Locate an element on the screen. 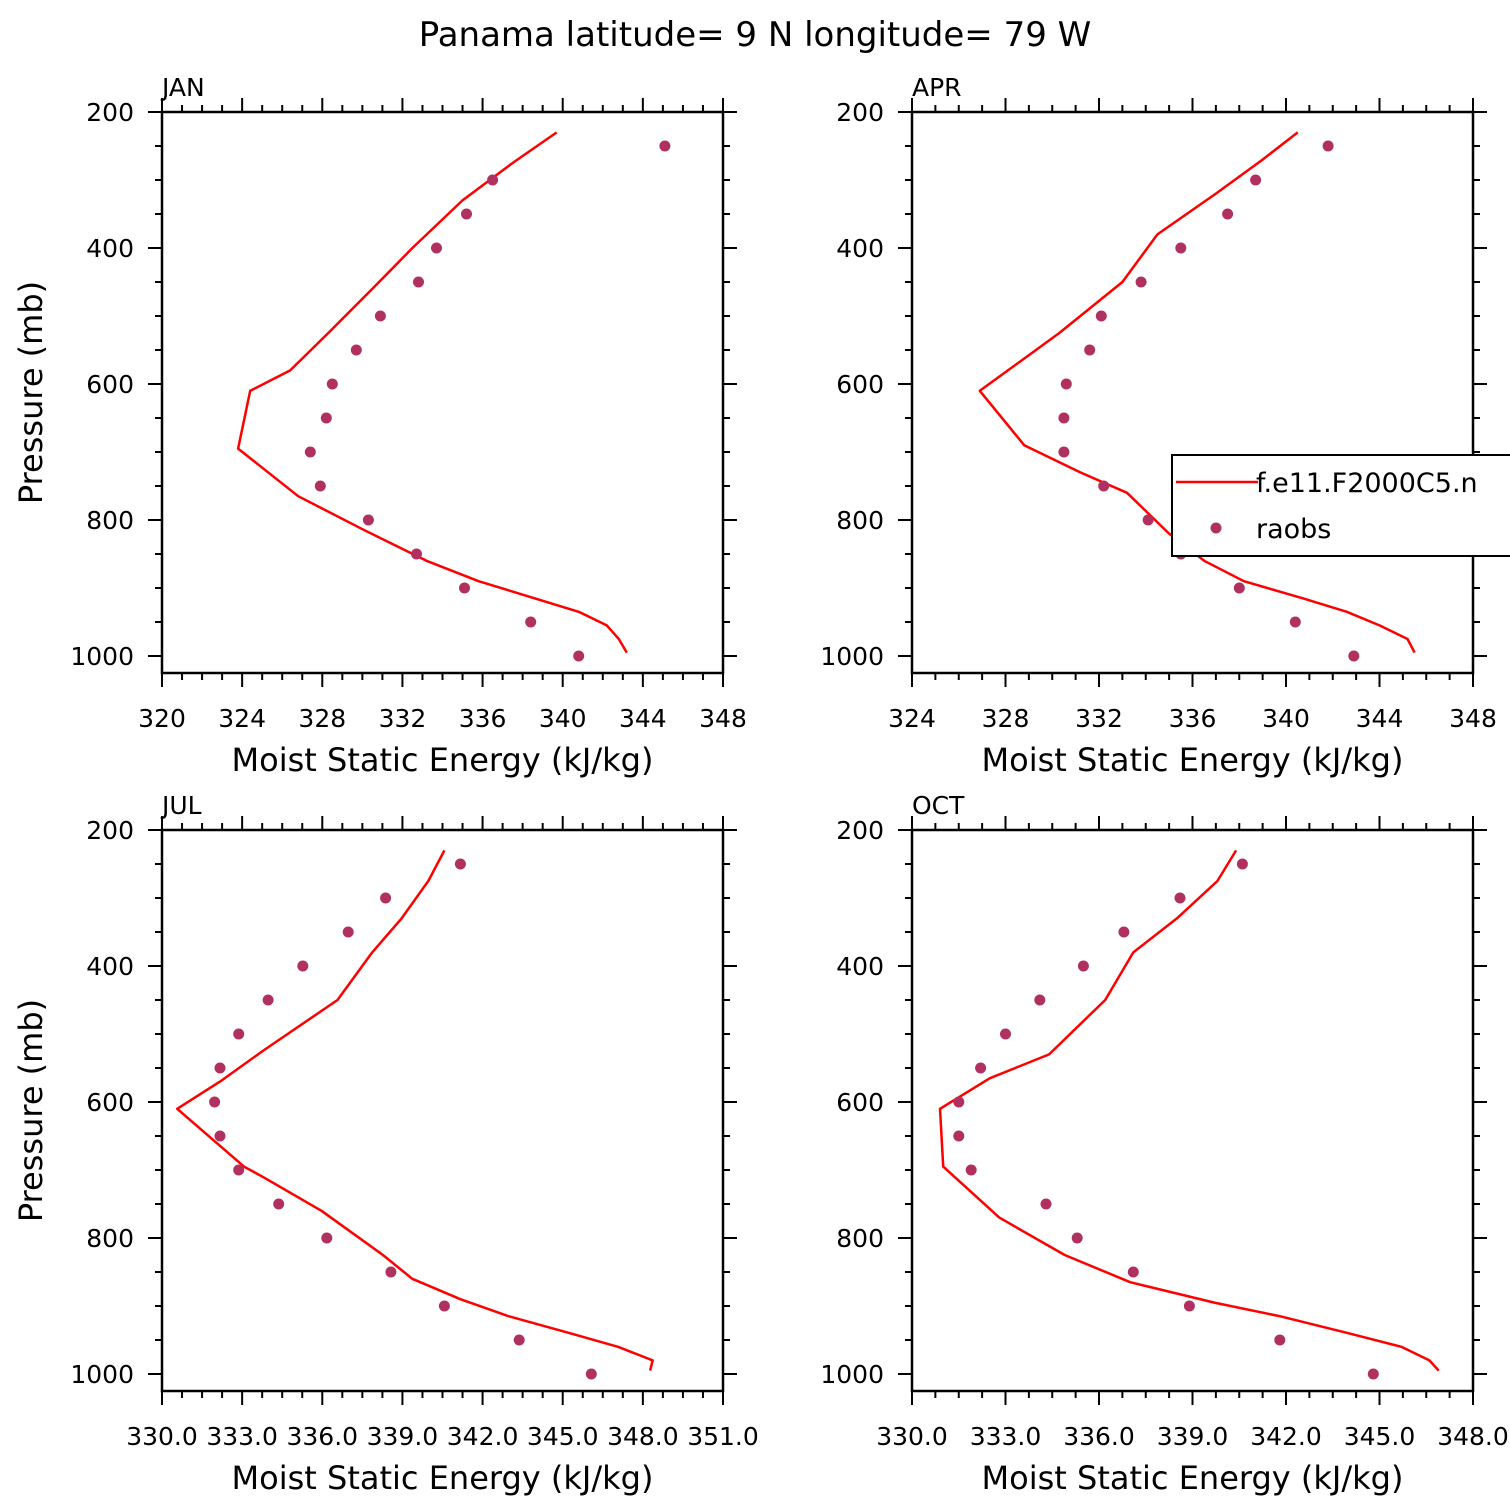 This screenshot has height=1510, width=1510. legend: f.e11.F2000C5.n raobs is located at coordinates (1340, 505).